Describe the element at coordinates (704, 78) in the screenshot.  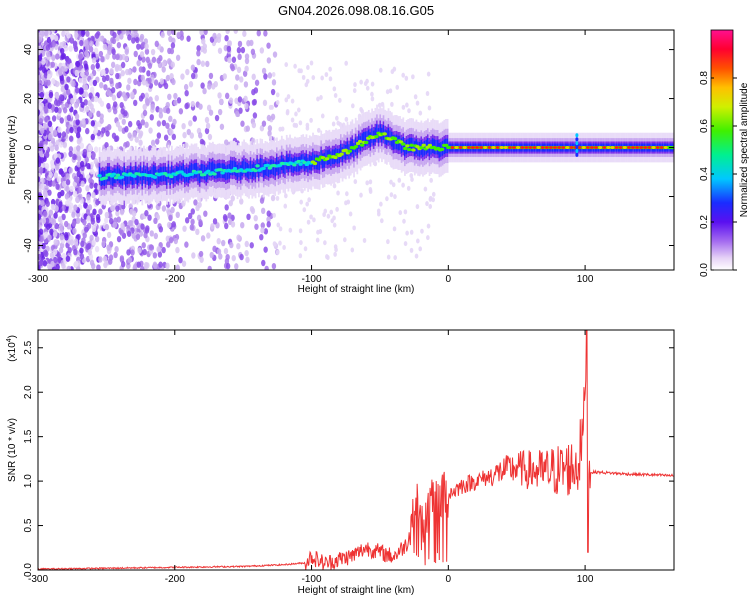
I see `colorbar-tick-label: 0.8` at that location.